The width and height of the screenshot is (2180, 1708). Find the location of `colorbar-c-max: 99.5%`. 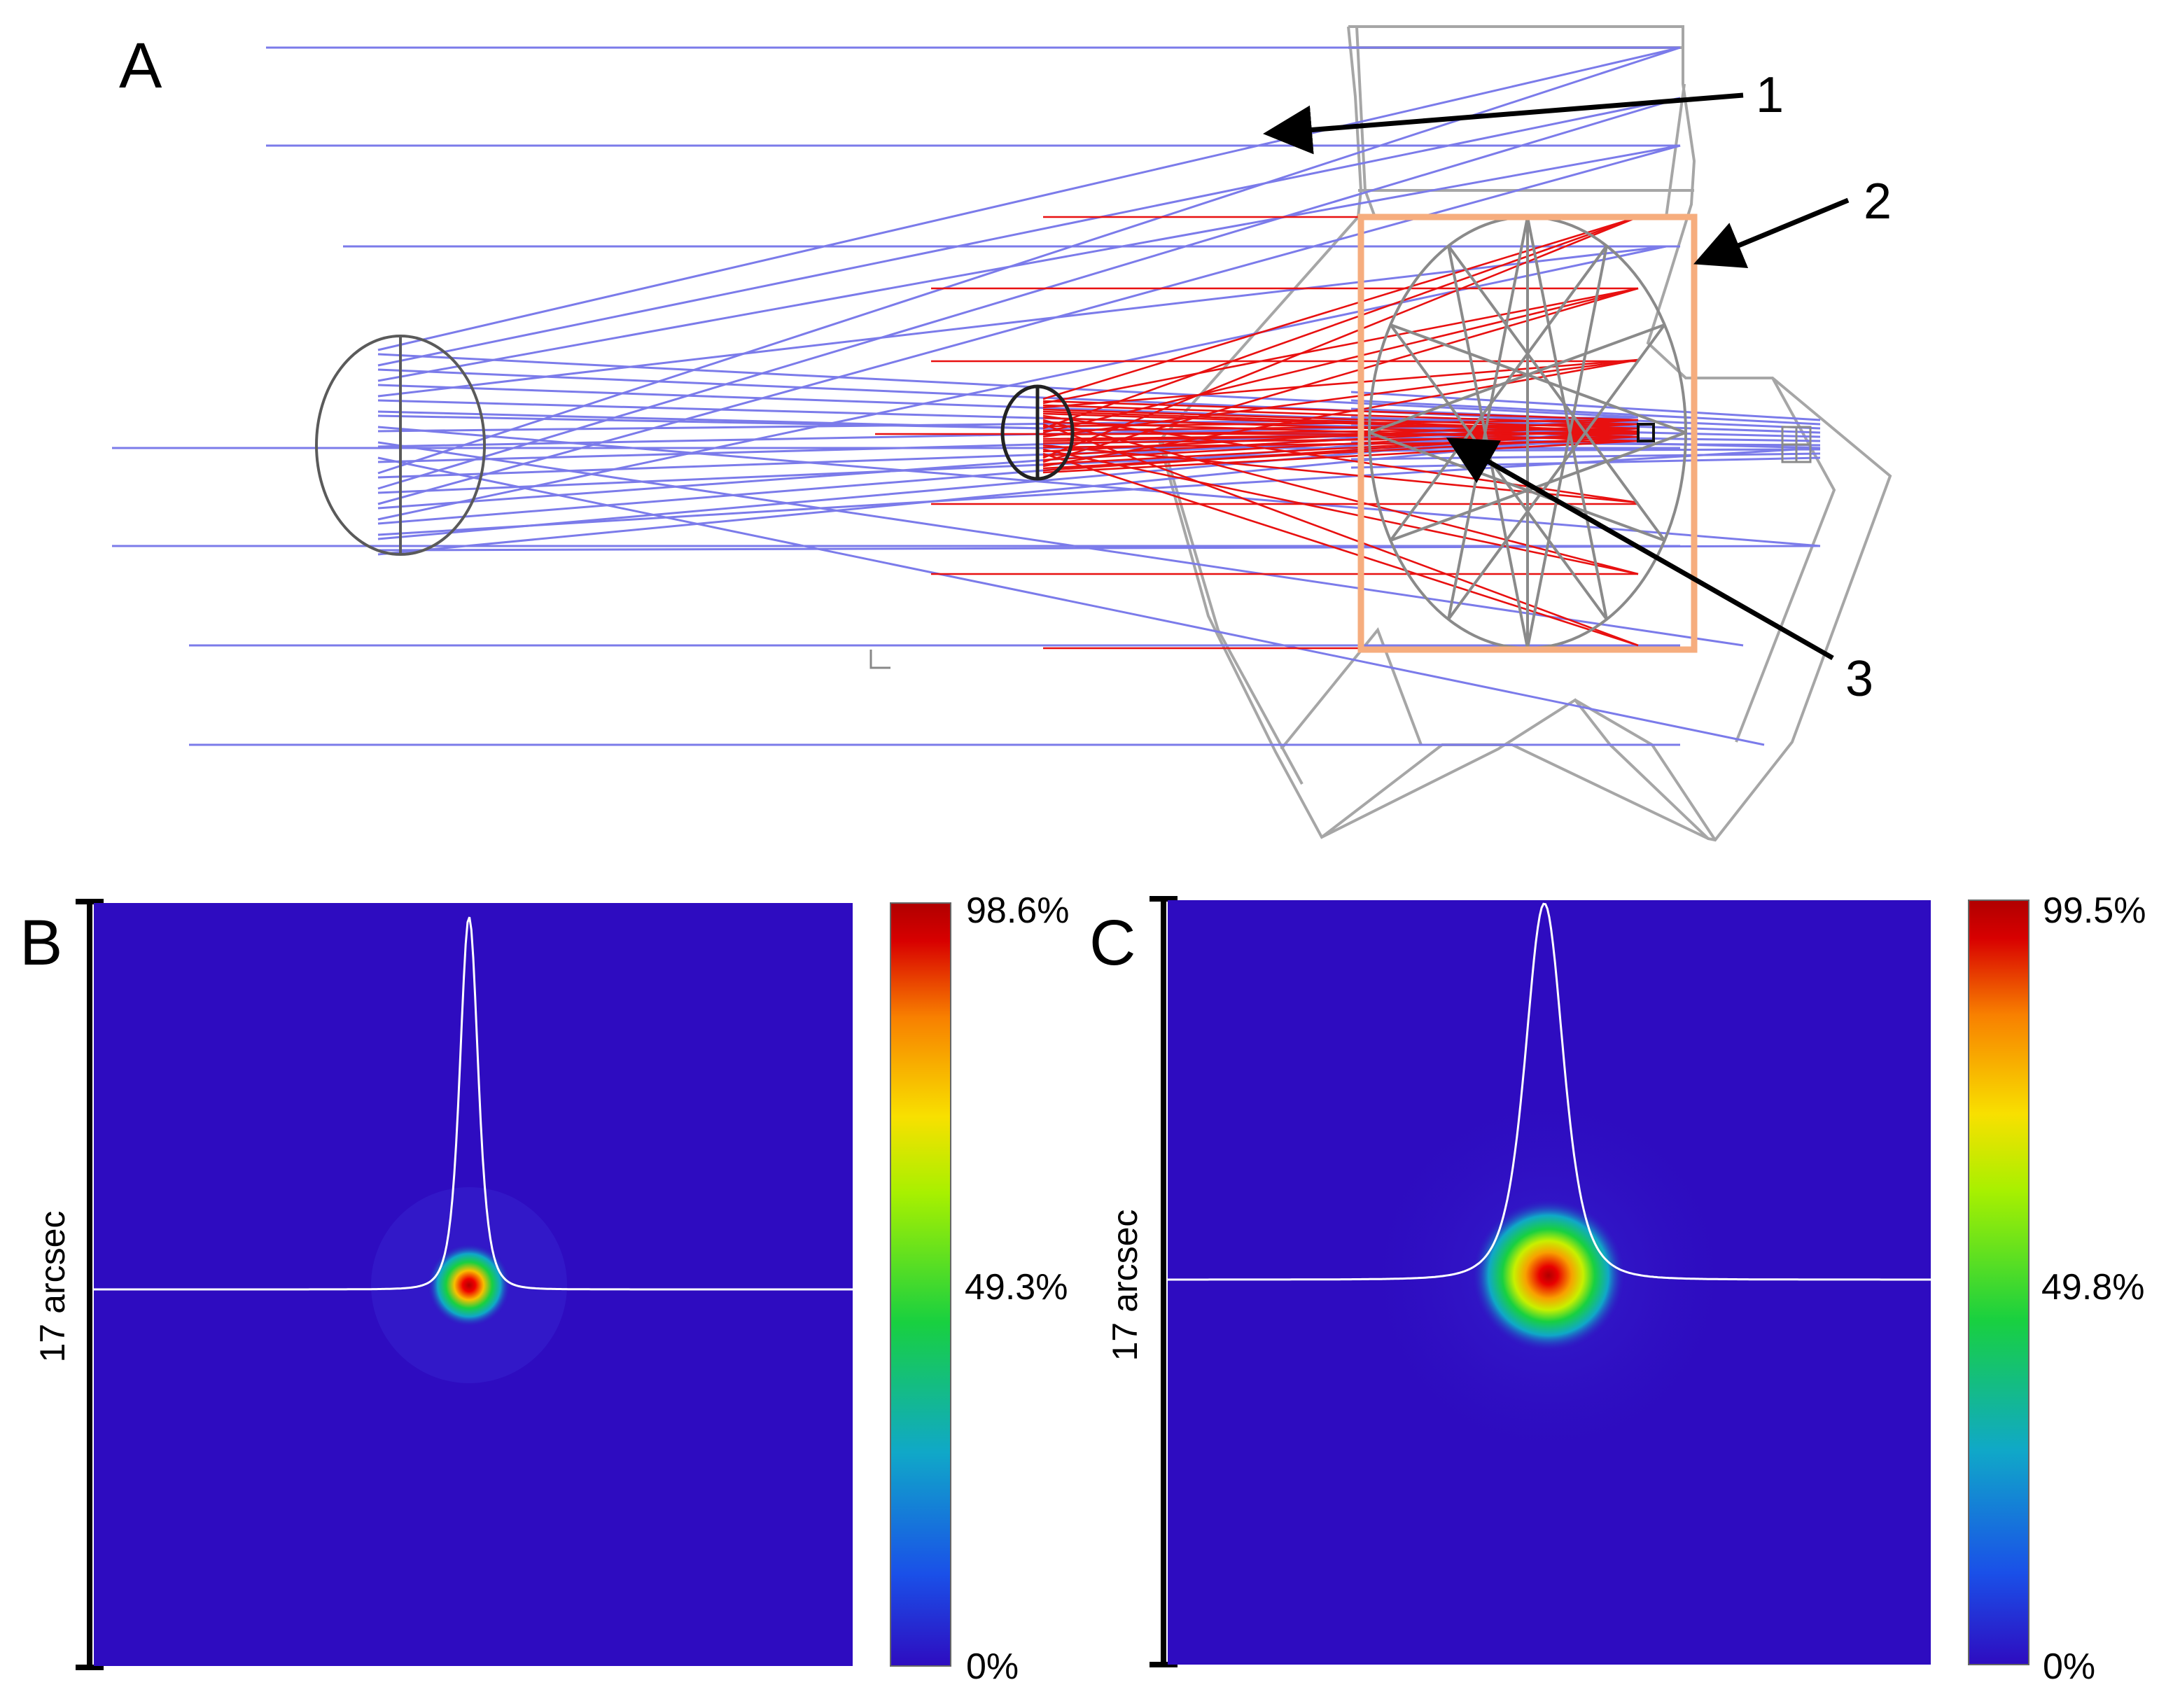

colorbar-c-max: 99.5% is located at coordinates (2094, 910).